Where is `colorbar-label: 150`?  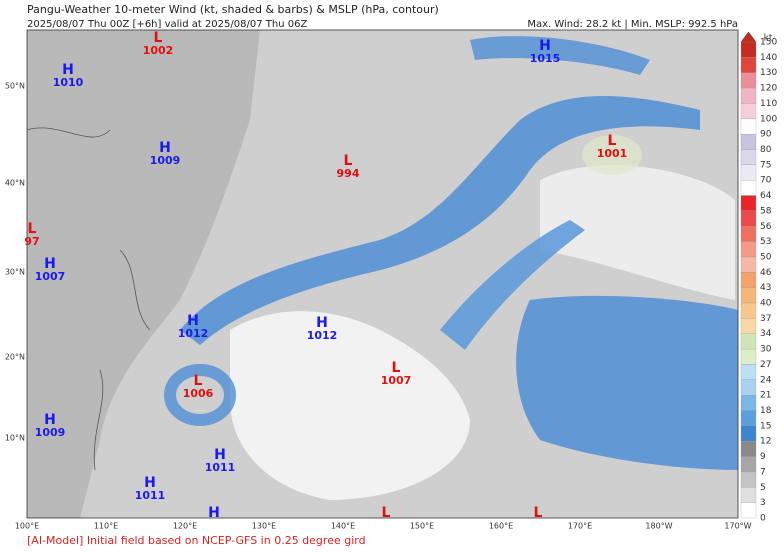 colorbar-label: 150 is located at coordinates (768, 43).